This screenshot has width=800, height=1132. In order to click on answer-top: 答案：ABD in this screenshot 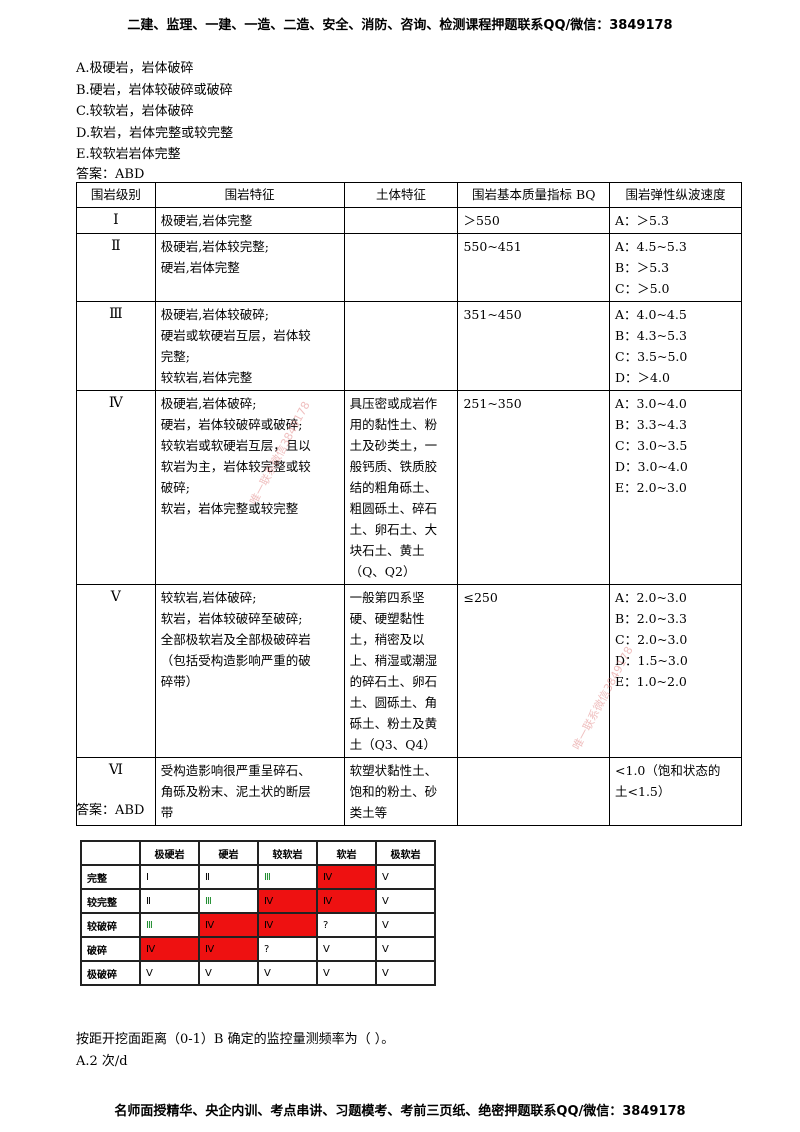, I will do `click(110, 174)`.